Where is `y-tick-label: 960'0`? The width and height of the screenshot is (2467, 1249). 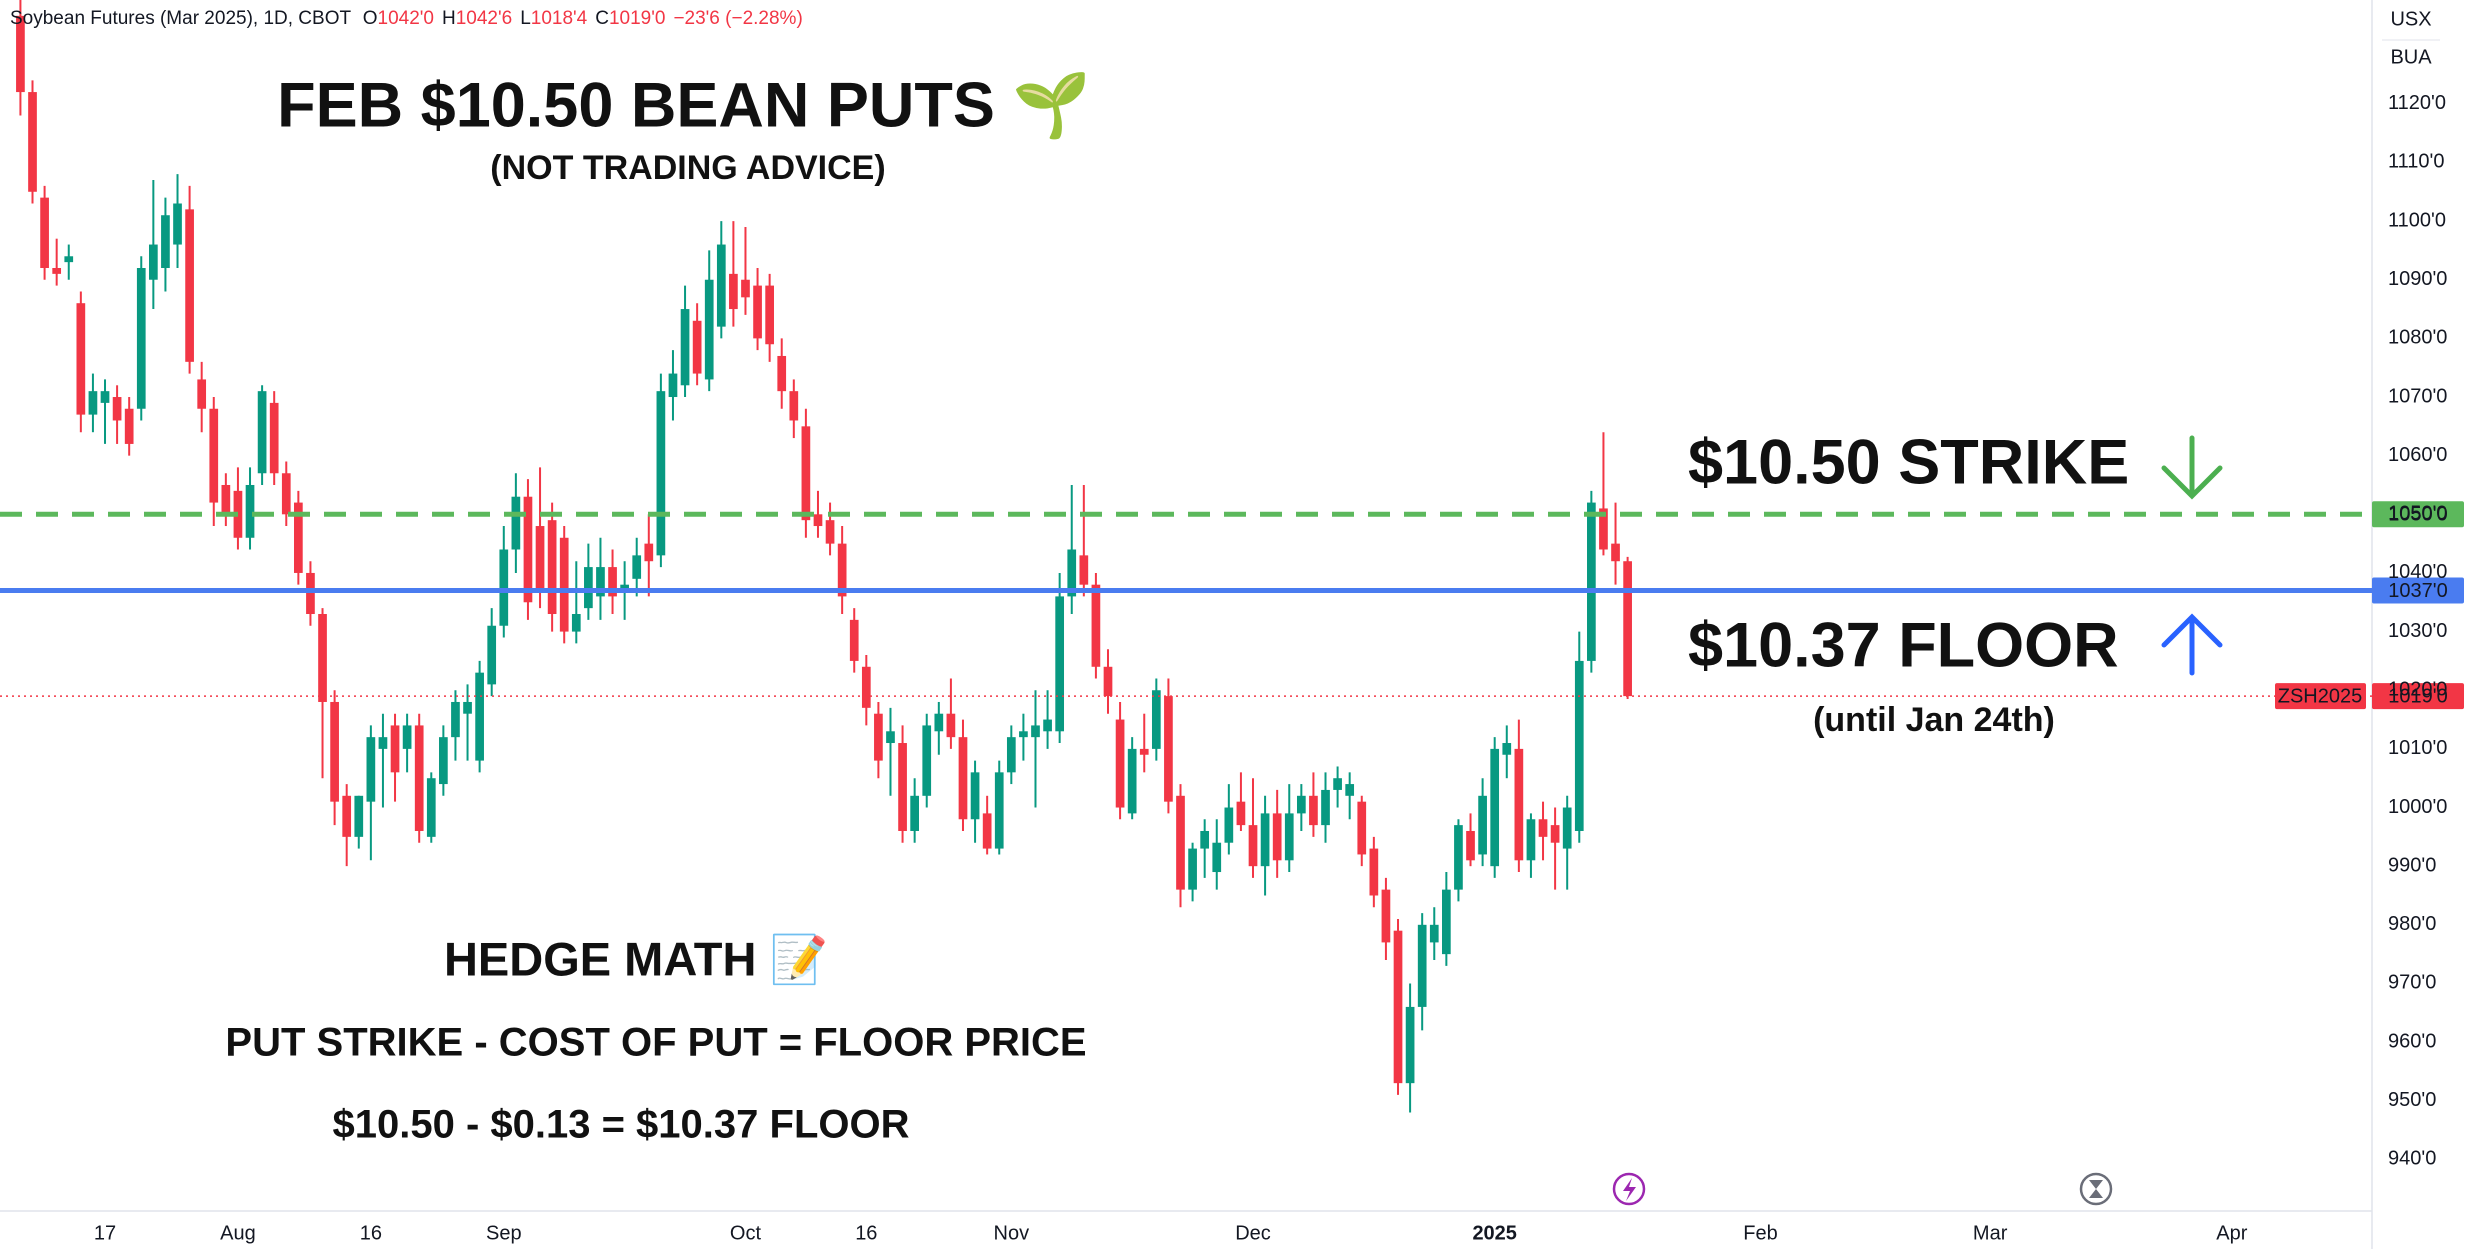 y-tick-label: 960'0 is located at coordinates (2412, 1041).